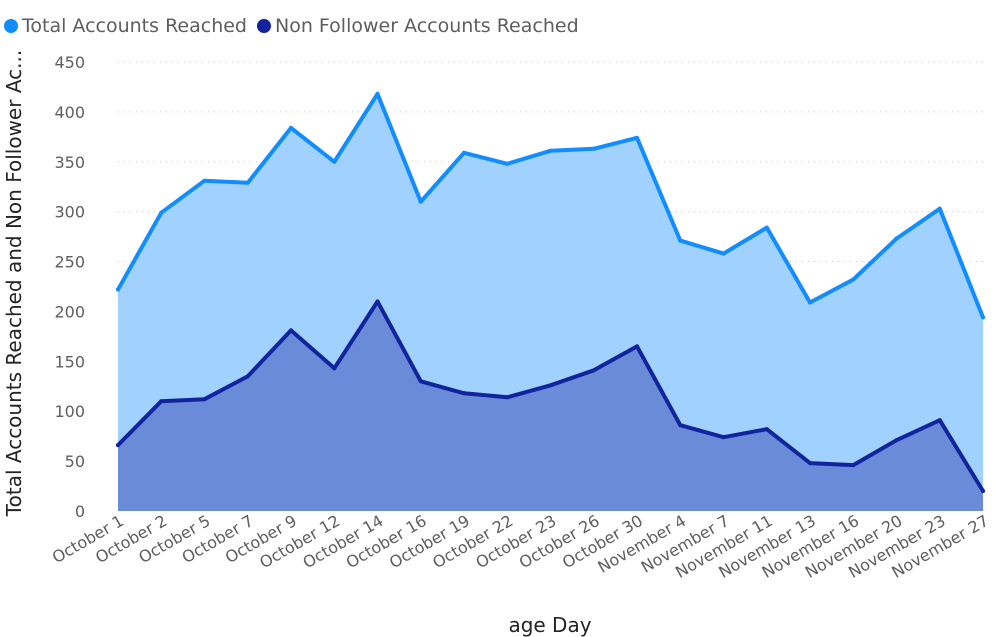 The image size is (994, 637). Describe the element at coordinates (11, 26) in the screenshot. I see `legend-marker-total` at that location.